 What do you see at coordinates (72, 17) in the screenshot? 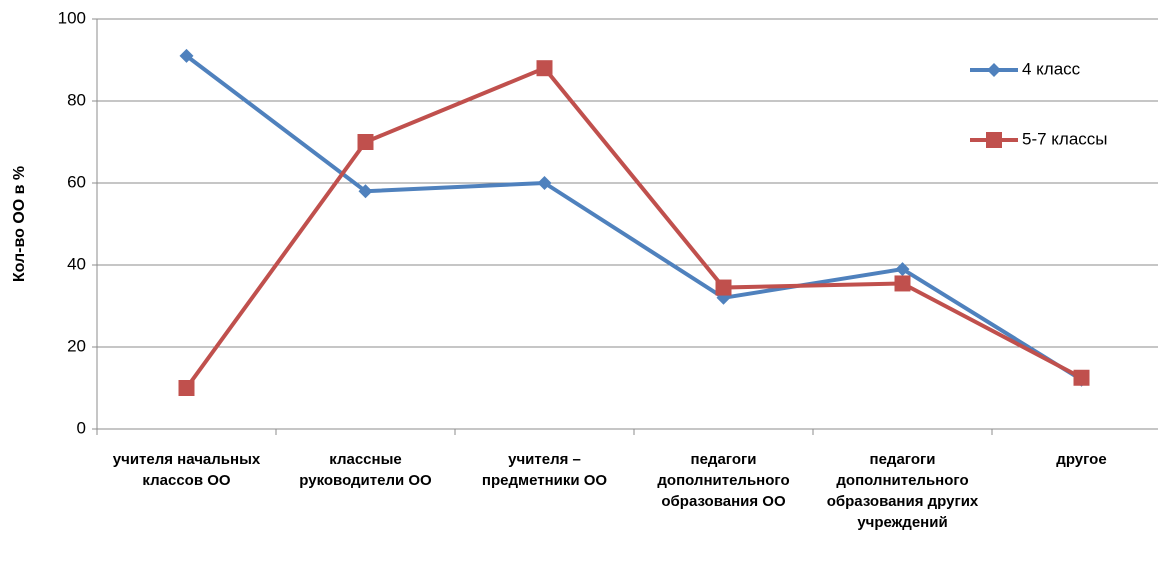
I see `y-tick-label: 100` at bounding box center [72, 17].